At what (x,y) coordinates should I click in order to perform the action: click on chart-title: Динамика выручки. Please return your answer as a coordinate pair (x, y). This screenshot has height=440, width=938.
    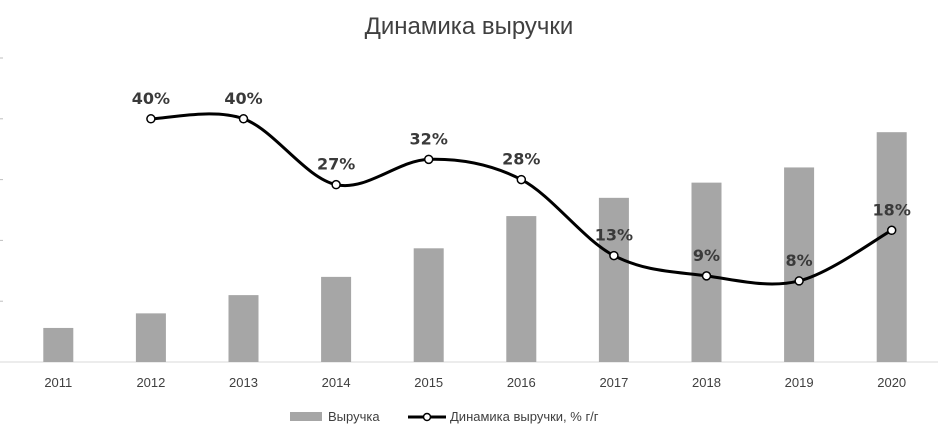
    Looking at the image, I should click on (469, 26).